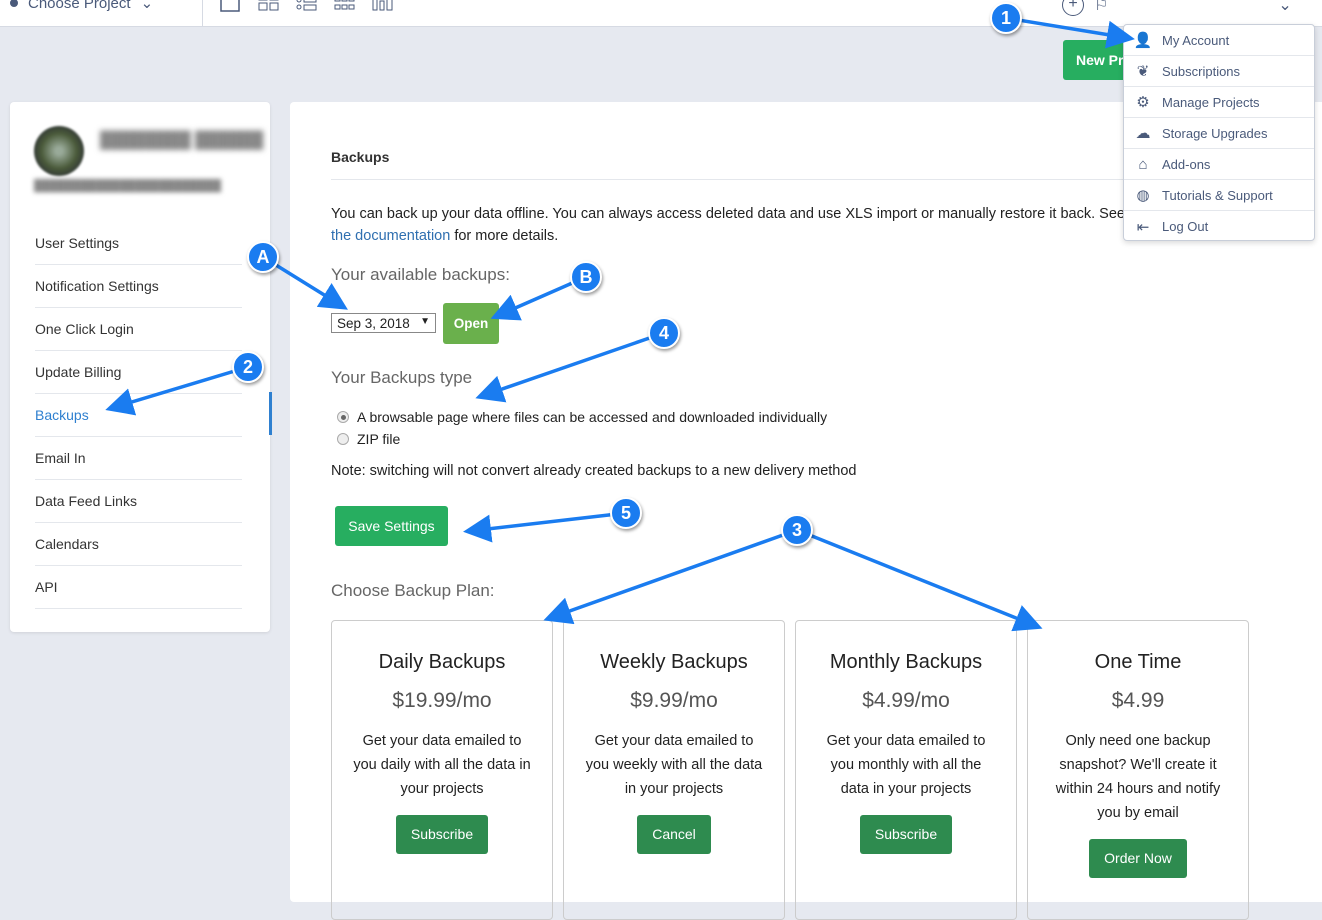 The height and width of the screenshot is (920, 1322). I want to click on plan-title: Weekly Backups, so click(674, 662).